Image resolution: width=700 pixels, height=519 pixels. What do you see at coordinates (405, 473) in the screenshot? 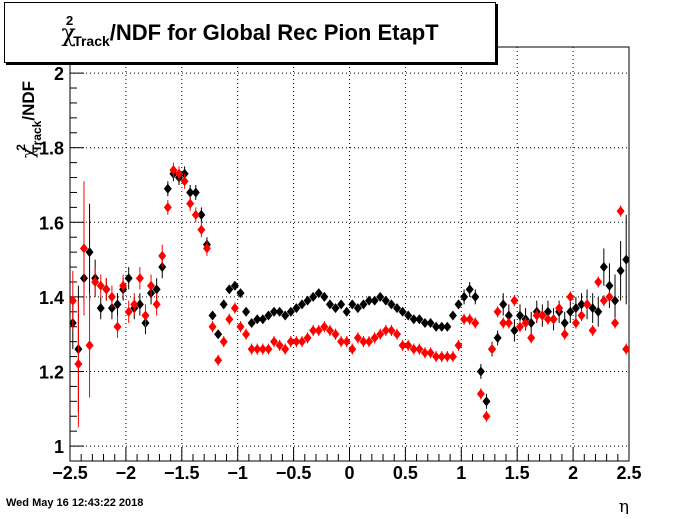
I see `x-tick-label: 0.5` at bounding box center [405, 473].